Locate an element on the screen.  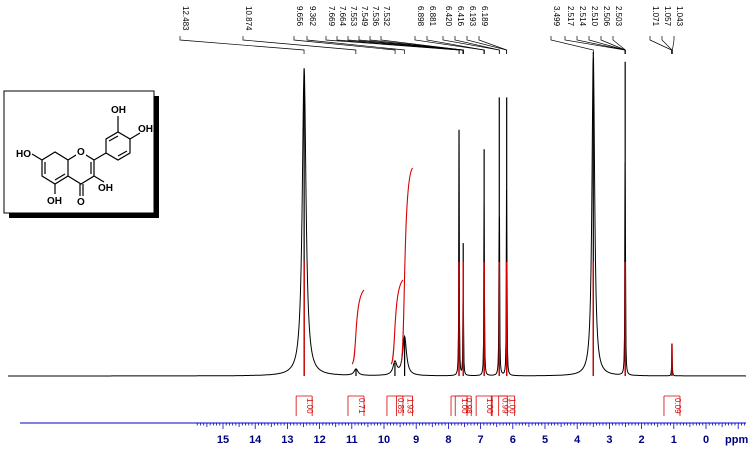
x-tick-label: 12 is located at coordinates (319, 440).